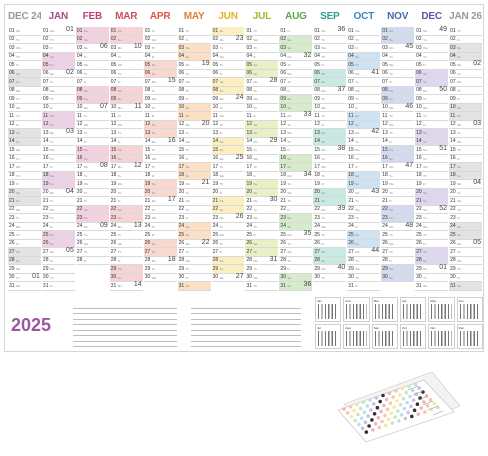 The width and height of the screenshot is (488, 456). What do you see at coordinates (432, 286) in the screenshot?
I see `day-cell: 31 We` at bounding box center [432, 286].